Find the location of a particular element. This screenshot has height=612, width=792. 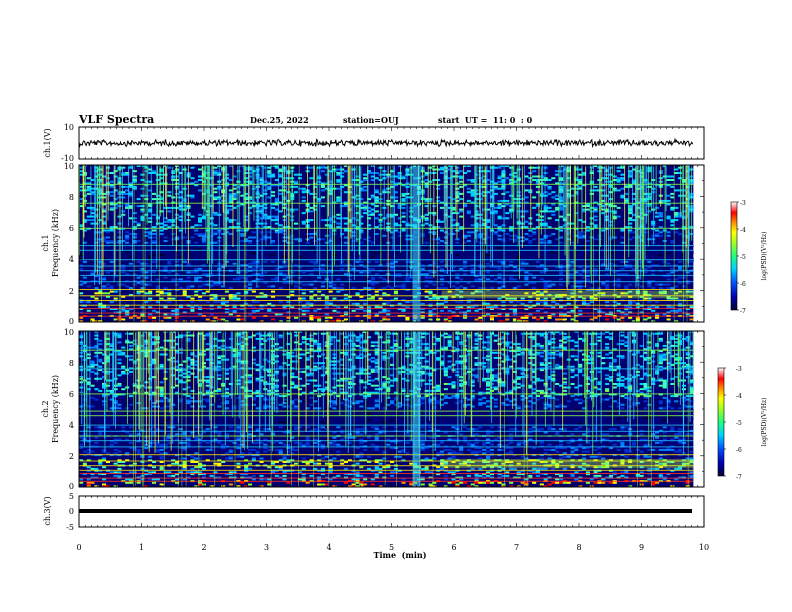

sferic-line is located at coordinates (176, 243).